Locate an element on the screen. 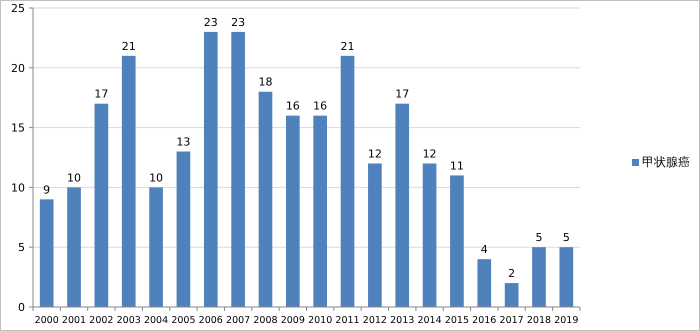 The width and height of the screenshot is (700, 331). data-label: 13 is located at coordinates (183, 142).